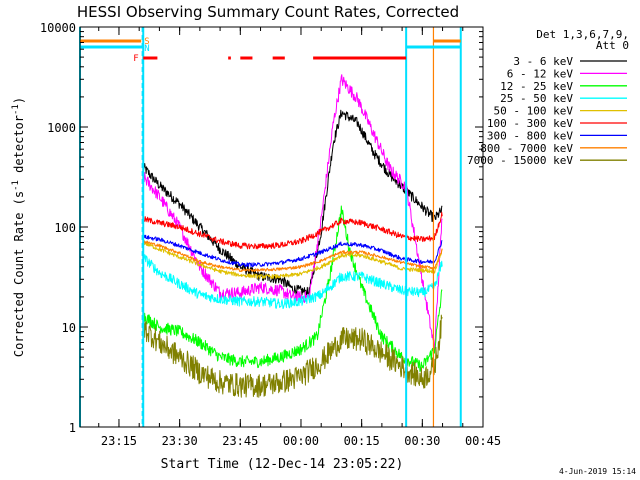 Image resolution: width=640 pixels, height=480 pixels. What do you see at coordinates (301, 441) in the screenshot?
I see `x-tick-label: 00:00` at bounding box center [301, 441].